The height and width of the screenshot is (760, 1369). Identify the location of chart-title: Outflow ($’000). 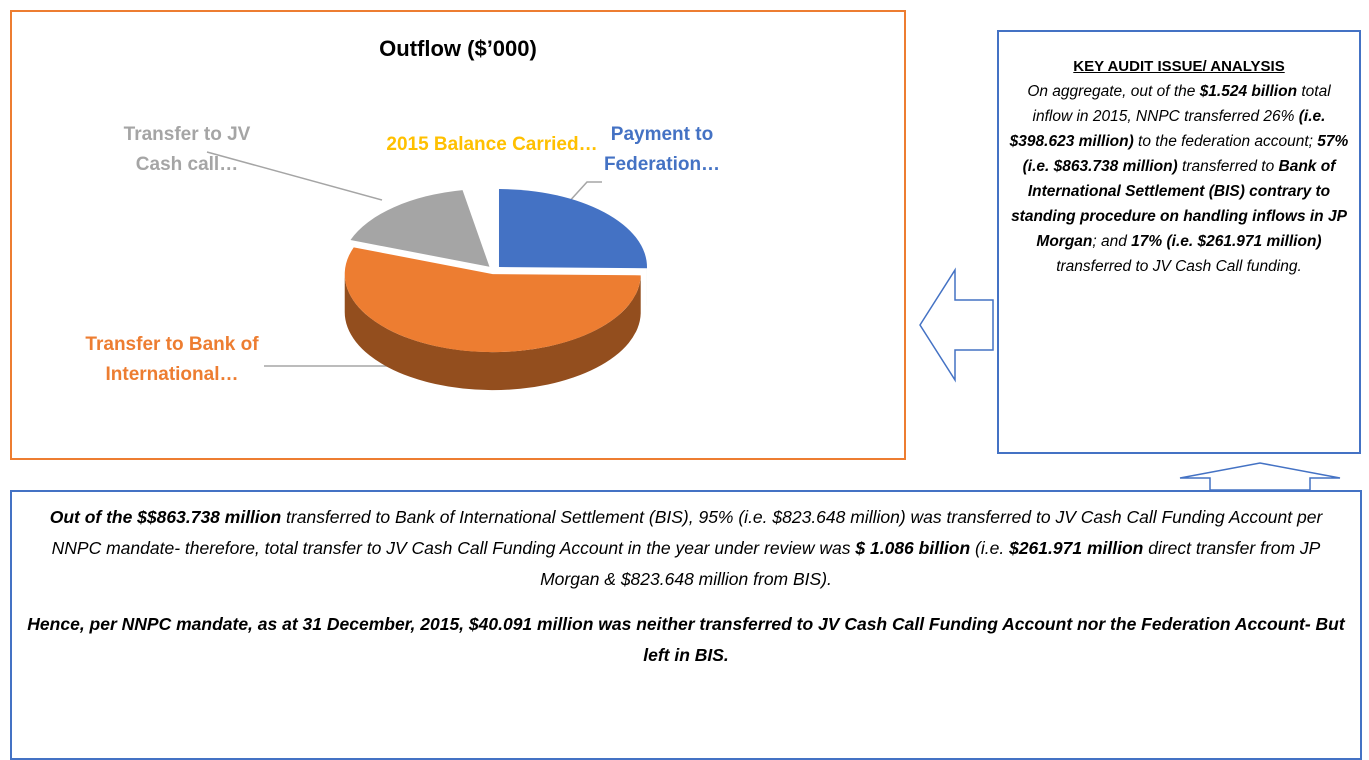
(458, 49).